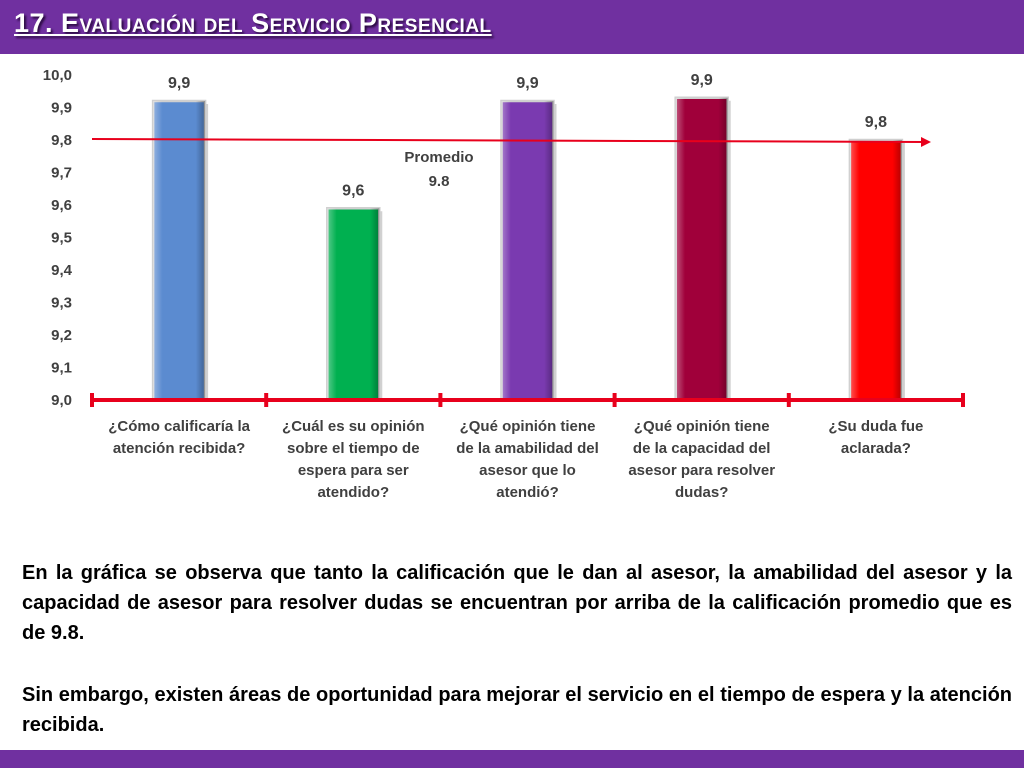  Describe the element at coordinates (57, 75) in the screenshot. I see `y-tick-label: 10,0` at that location.